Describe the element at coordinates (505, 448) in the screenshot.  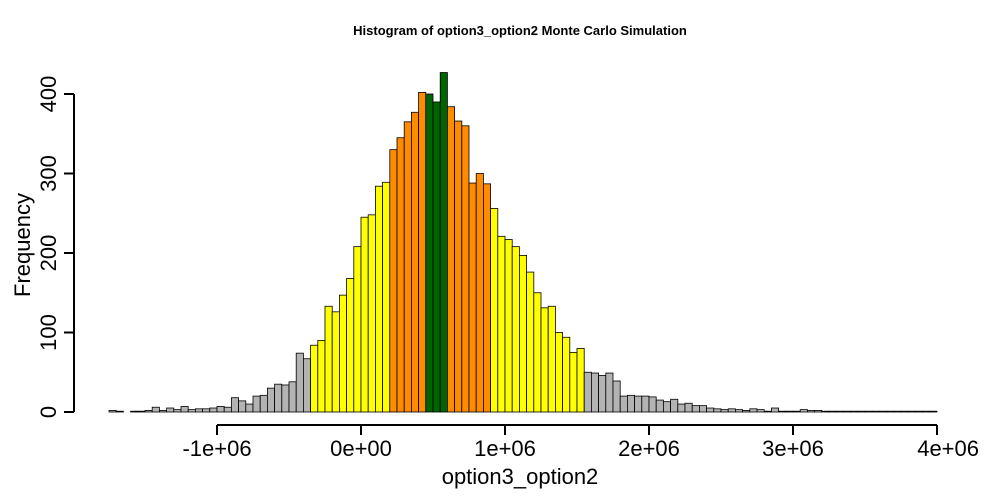
I see `x-tick-label: 1e+06` at that location.